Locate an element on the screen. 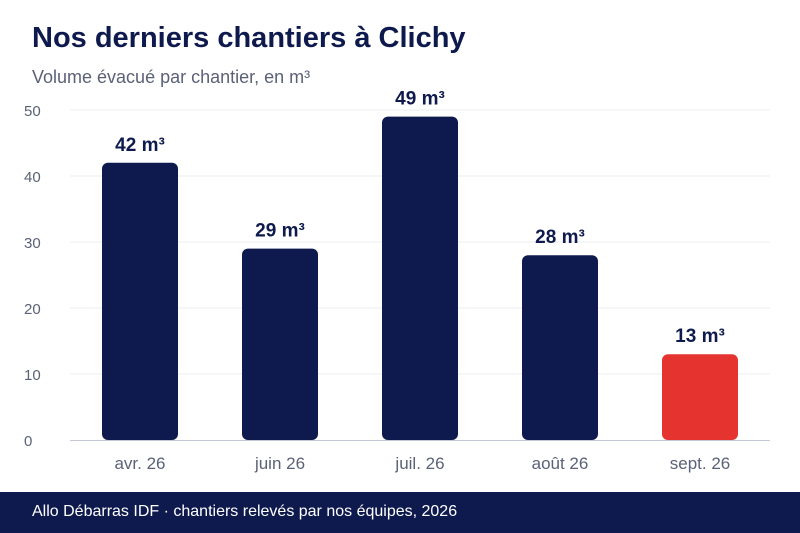 Image resolution: width=800 pixels, height=533 pixels. y-tick-label: 0 is located at coordinates (28, 441).